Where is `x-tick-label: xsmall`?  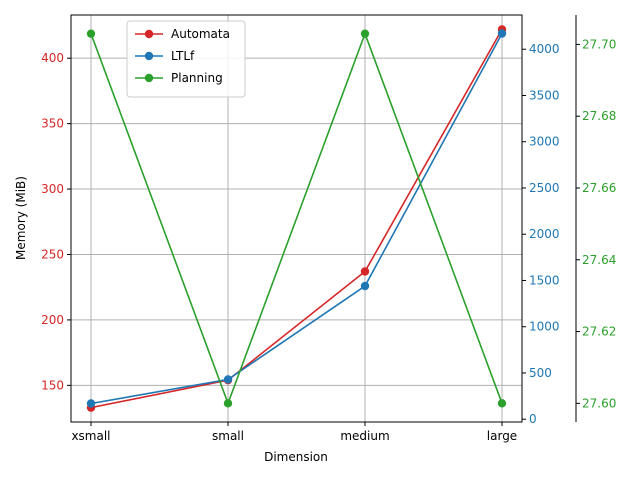 x-tick-label: xsmall is located at coordinates (90, 436).